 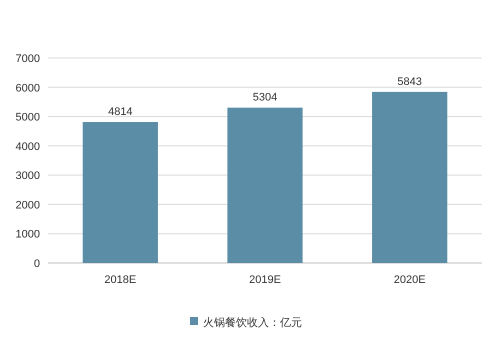 What do you see at coordinates (265, 98) in the screenshot?
I see `data-label: 5304` at bounding box center [265, 98].